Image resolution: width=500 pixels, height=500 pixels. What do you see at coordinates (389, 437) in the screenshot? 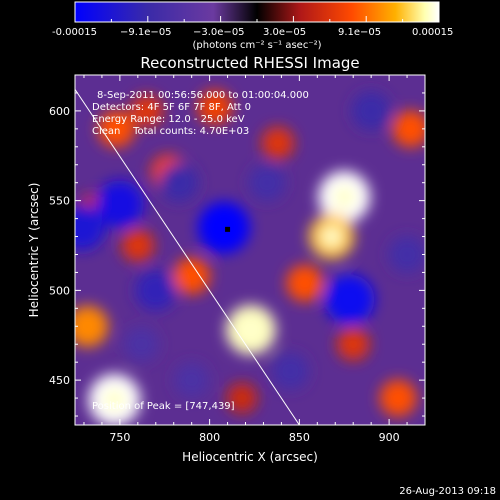
I see `x-tick-label: 900` at bounding box center [389, 437].